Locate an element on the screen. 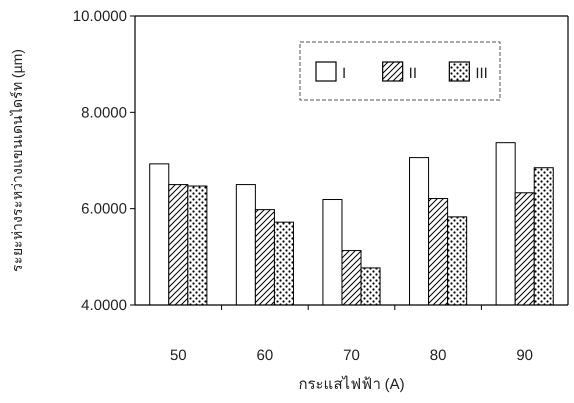  y-tick-label: 8.0000 is located at coordinates (104, 113).